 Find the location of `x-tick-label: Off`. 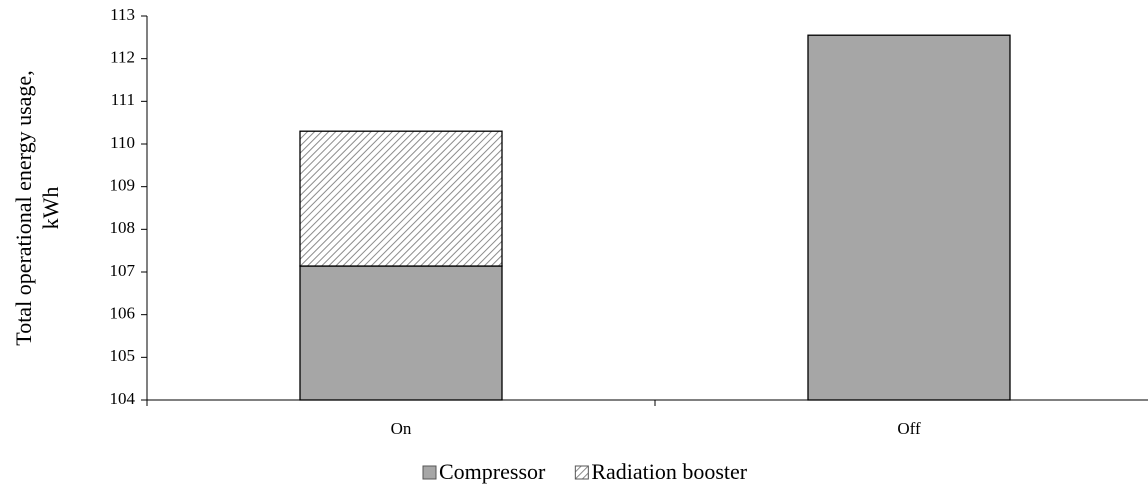

x-tick-label: Off is located at coordinates (909, 428).